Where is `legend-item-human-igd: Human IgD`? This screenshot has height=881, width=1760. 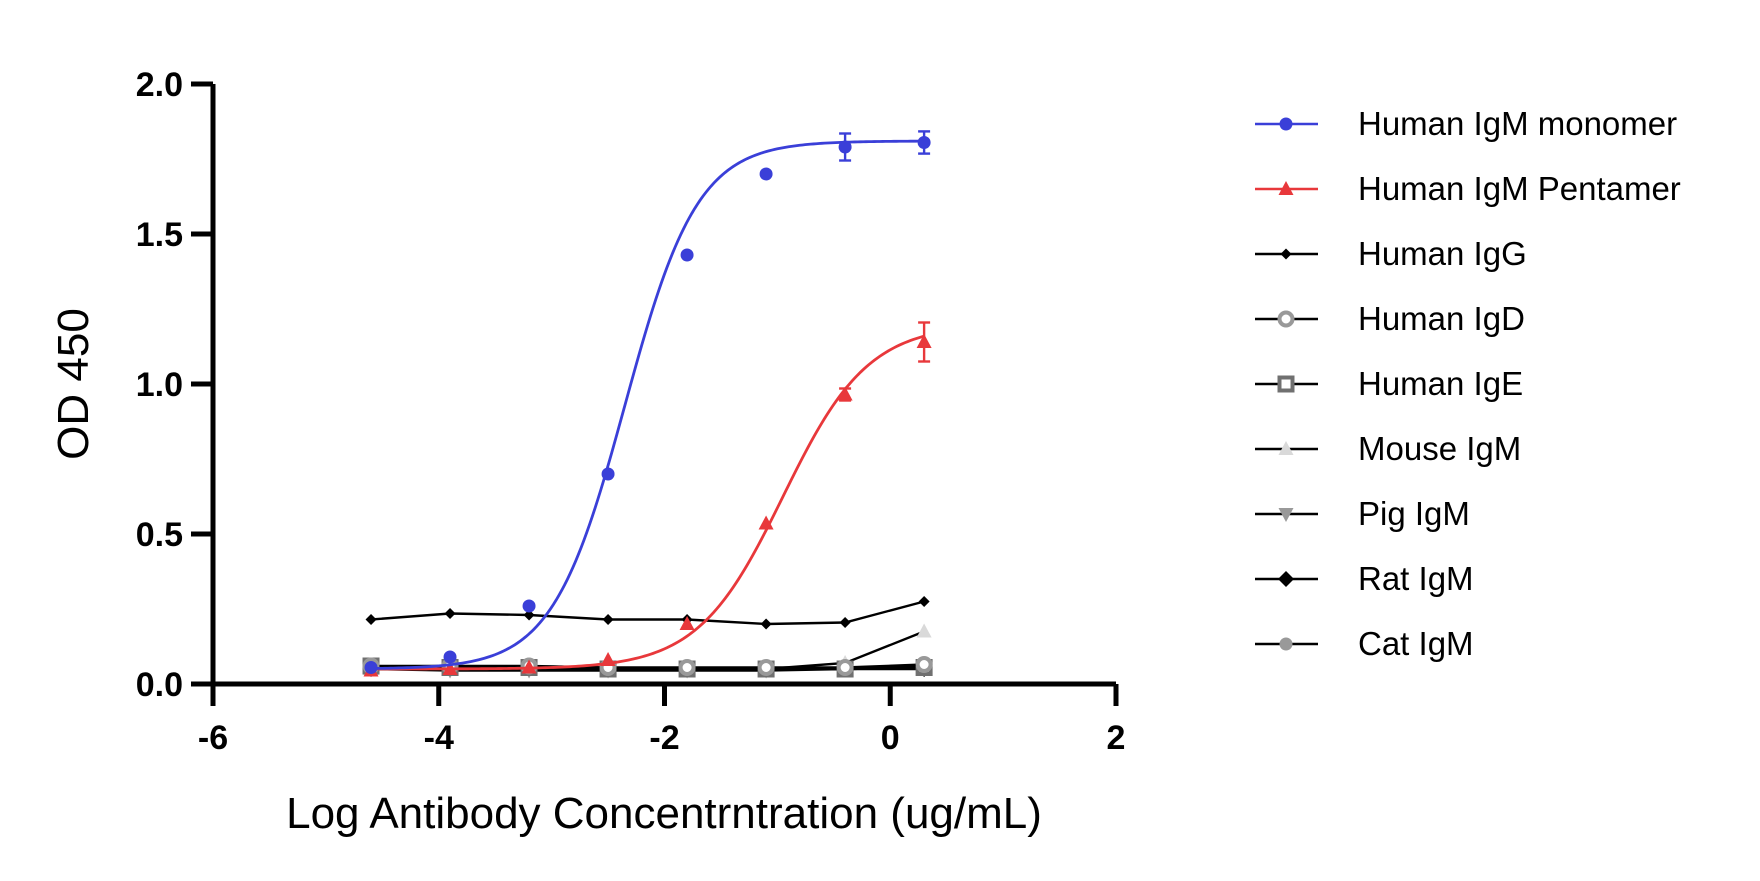
legend-item-human-igd: Human IgD is located at coordinates (1390, 318).